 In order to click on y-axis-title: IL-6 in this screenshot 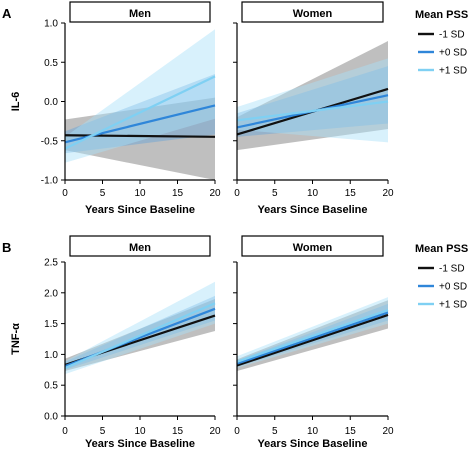, I will do `click(16, 102)`.